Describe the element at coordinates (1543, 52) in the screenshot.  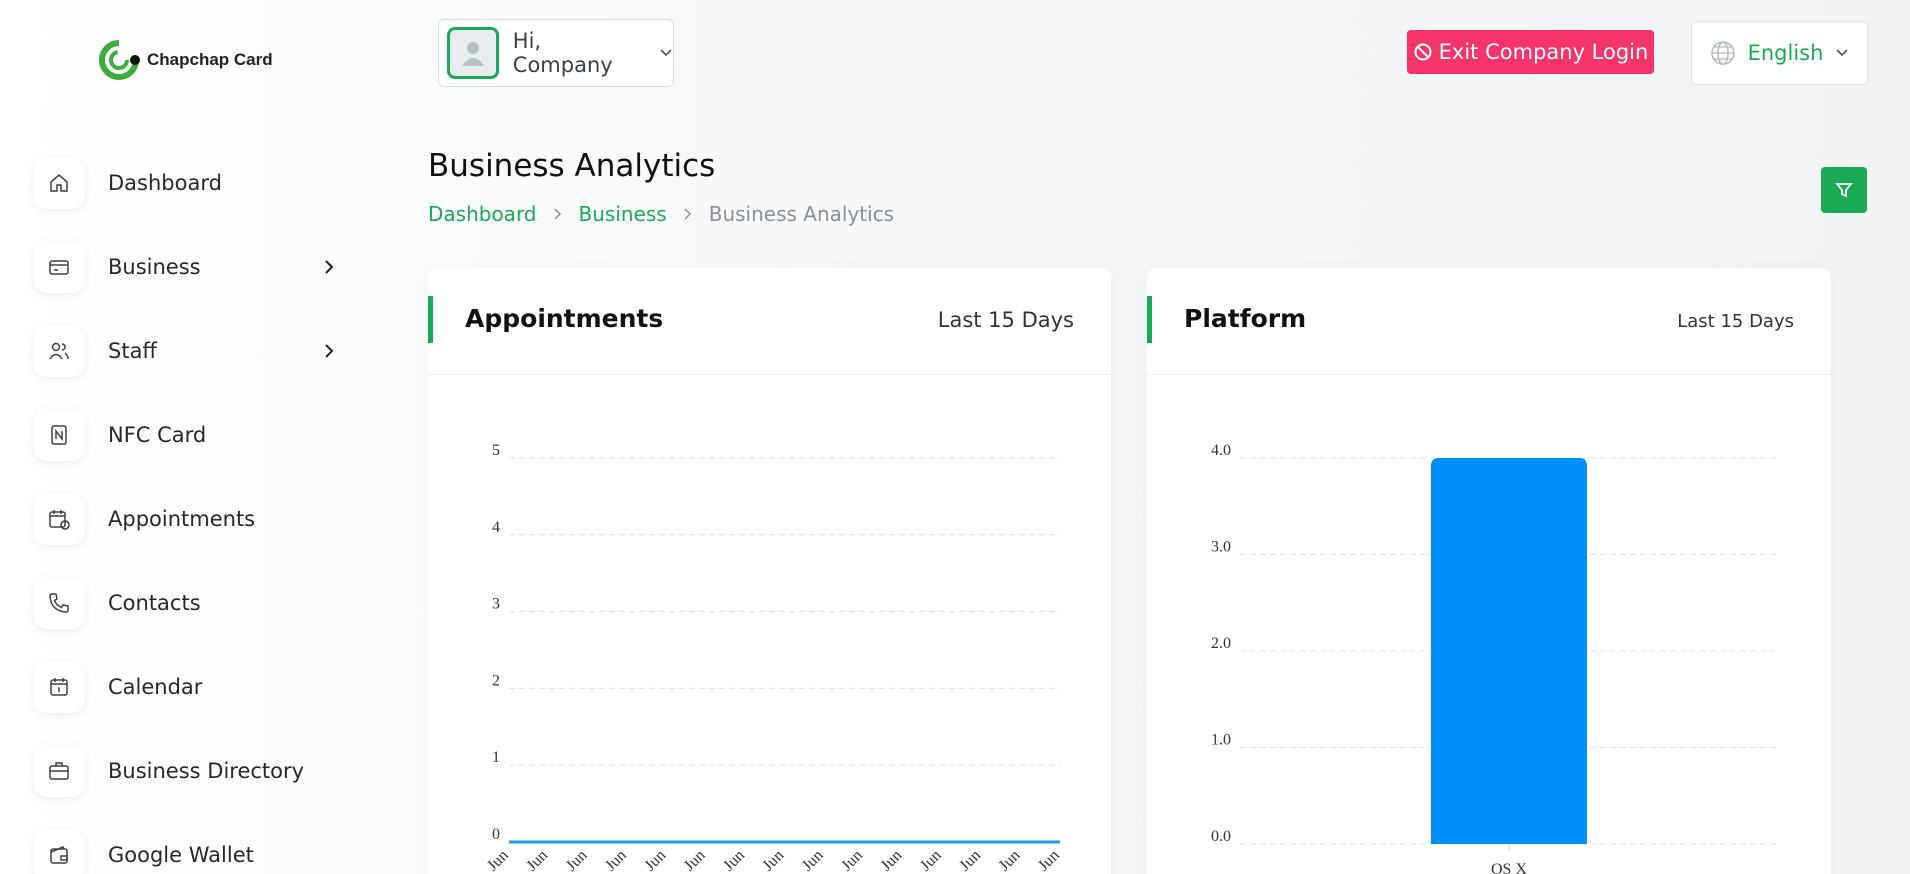
I see `exit-label: Exit Company Login` at that location.